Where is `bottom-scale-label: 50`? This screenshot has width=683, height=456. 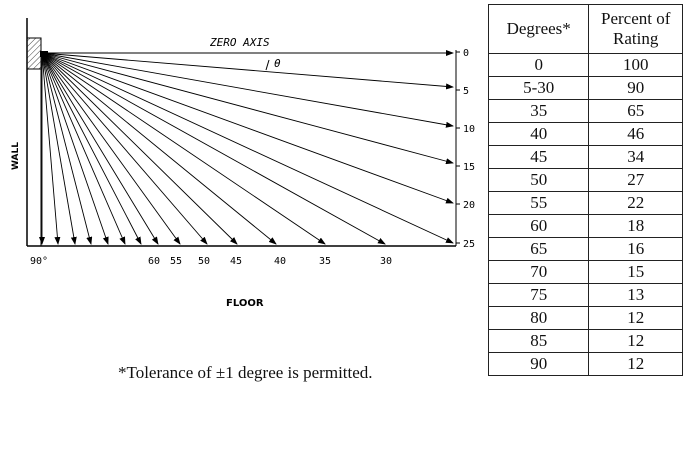 bottom-scale-label: 50 is located at coordinates (204, 261).